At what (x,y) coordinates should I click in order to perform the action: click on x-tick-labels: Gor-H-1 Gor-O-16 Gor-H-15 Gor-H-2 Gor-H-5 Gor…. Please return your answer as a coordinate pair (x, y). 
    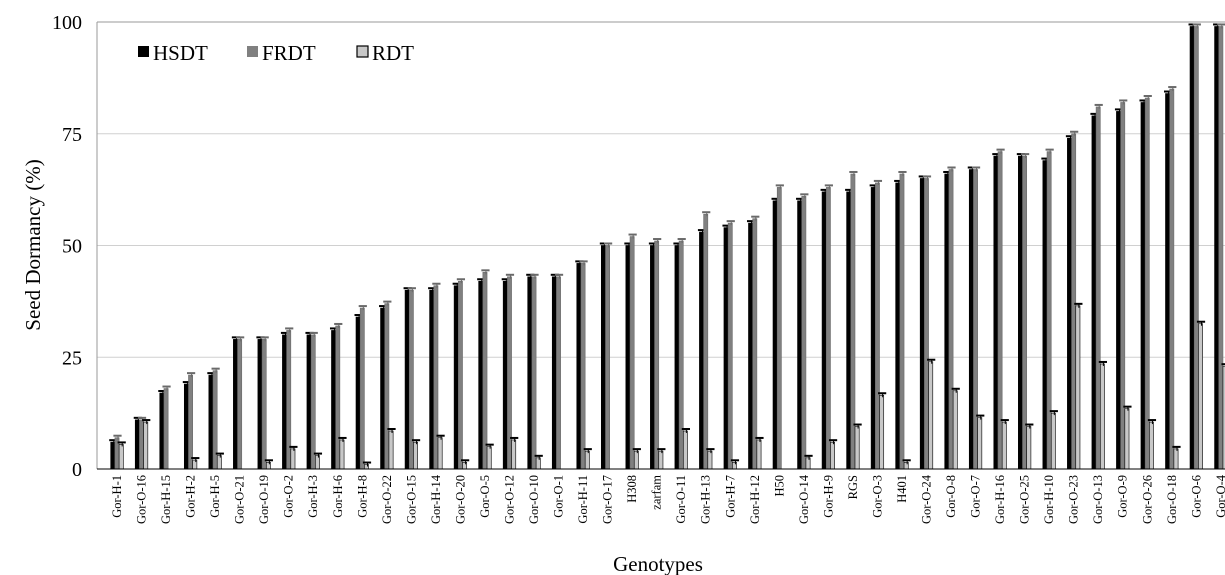
    Looking at the image, I should click on (667, 499).